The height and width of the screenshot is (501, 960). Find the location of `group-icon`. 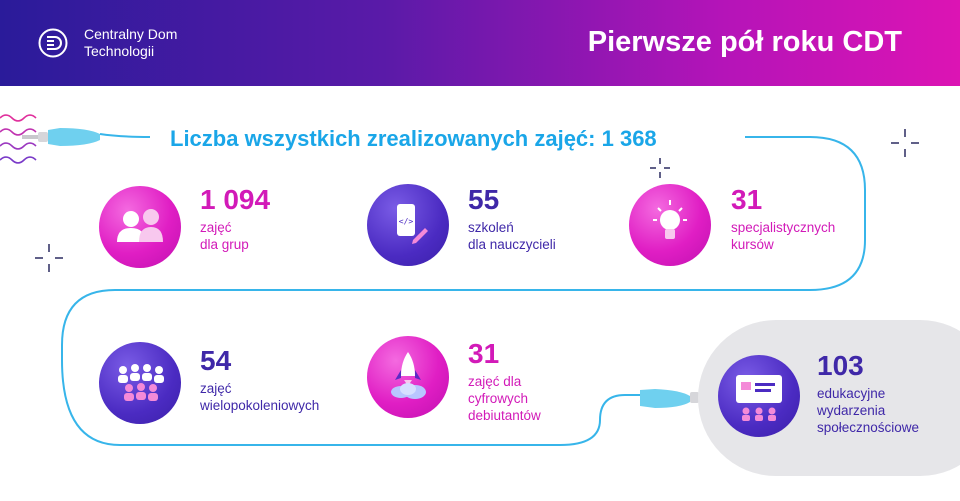

group-icon is located at coordinates (140, 227).